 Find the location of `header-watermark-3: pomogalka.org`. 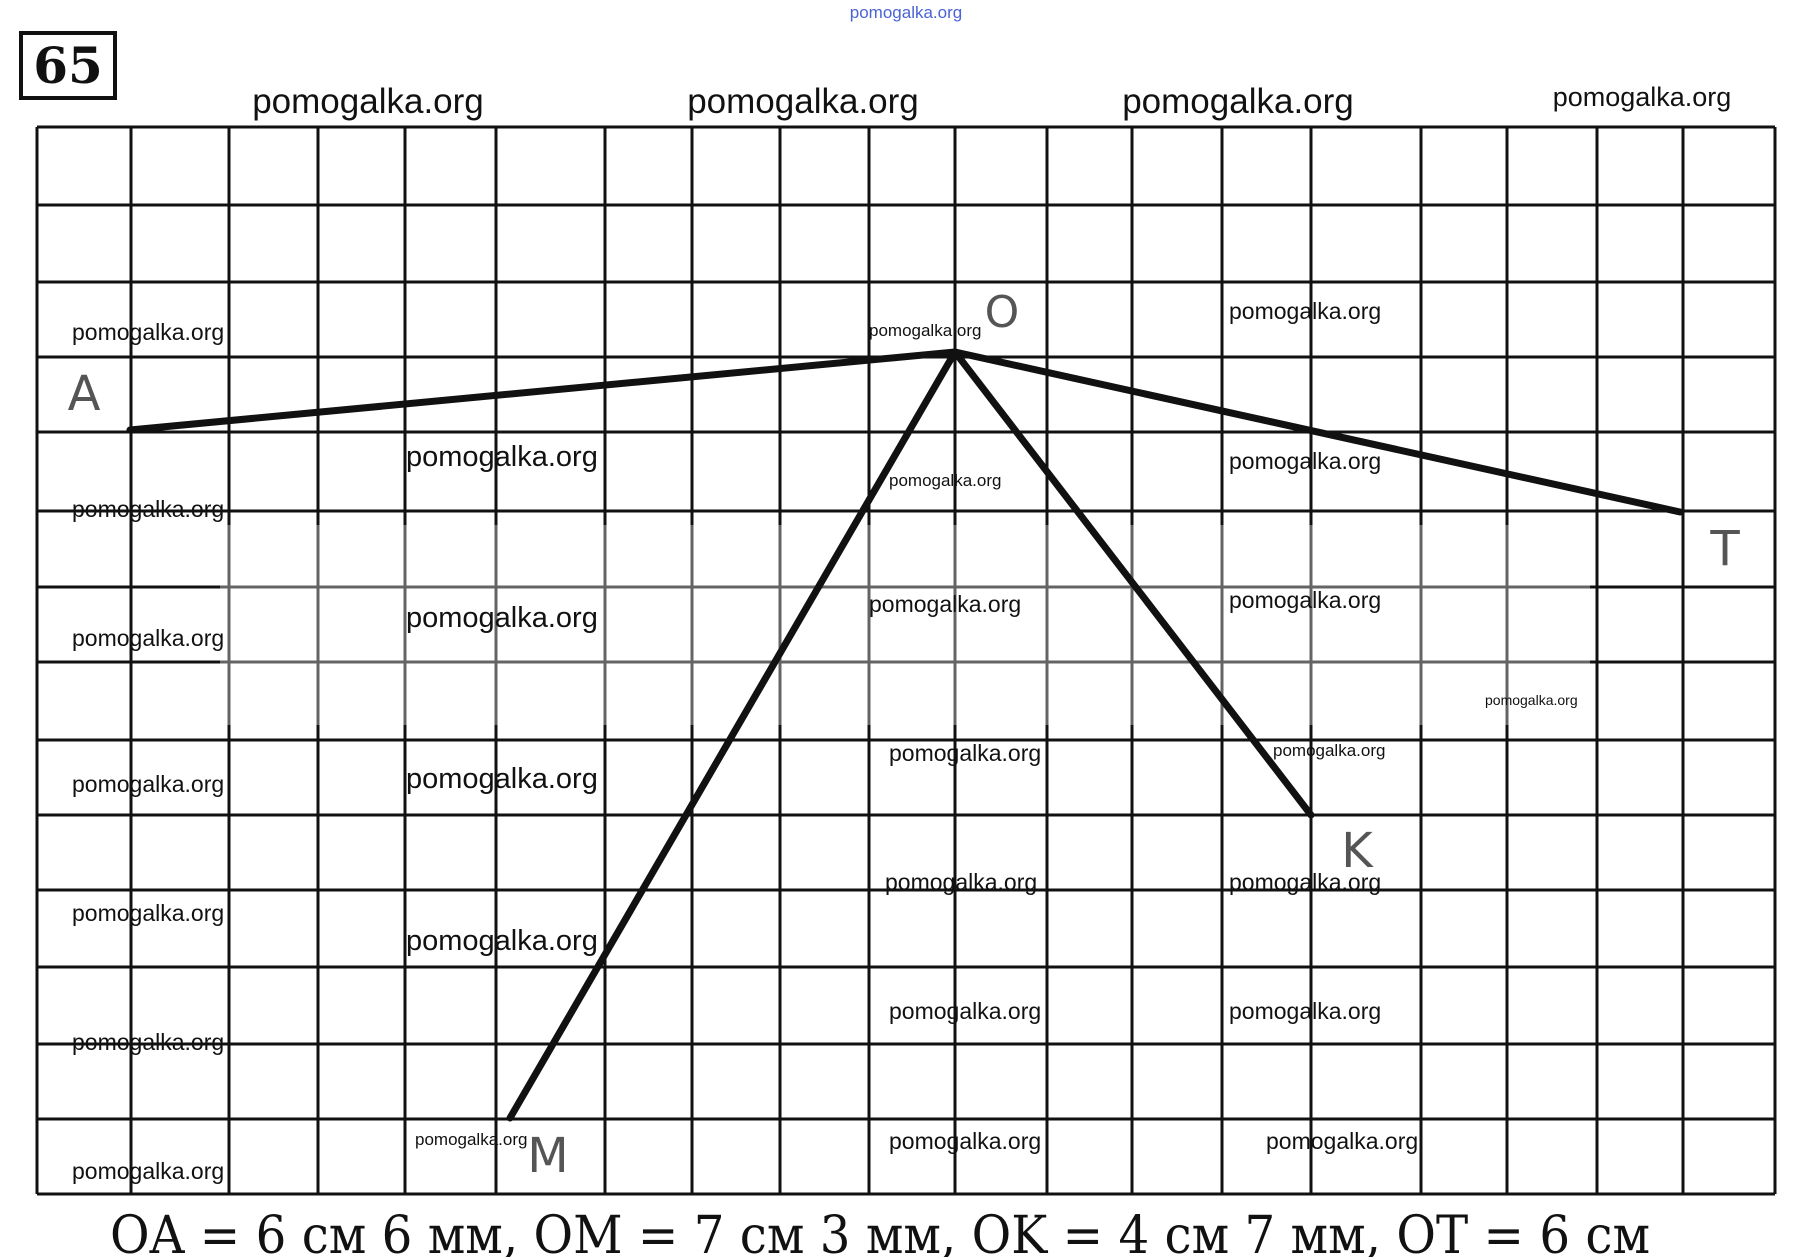

header-watermark-3: pomogalka.org is located at coordinates (1238, 101).